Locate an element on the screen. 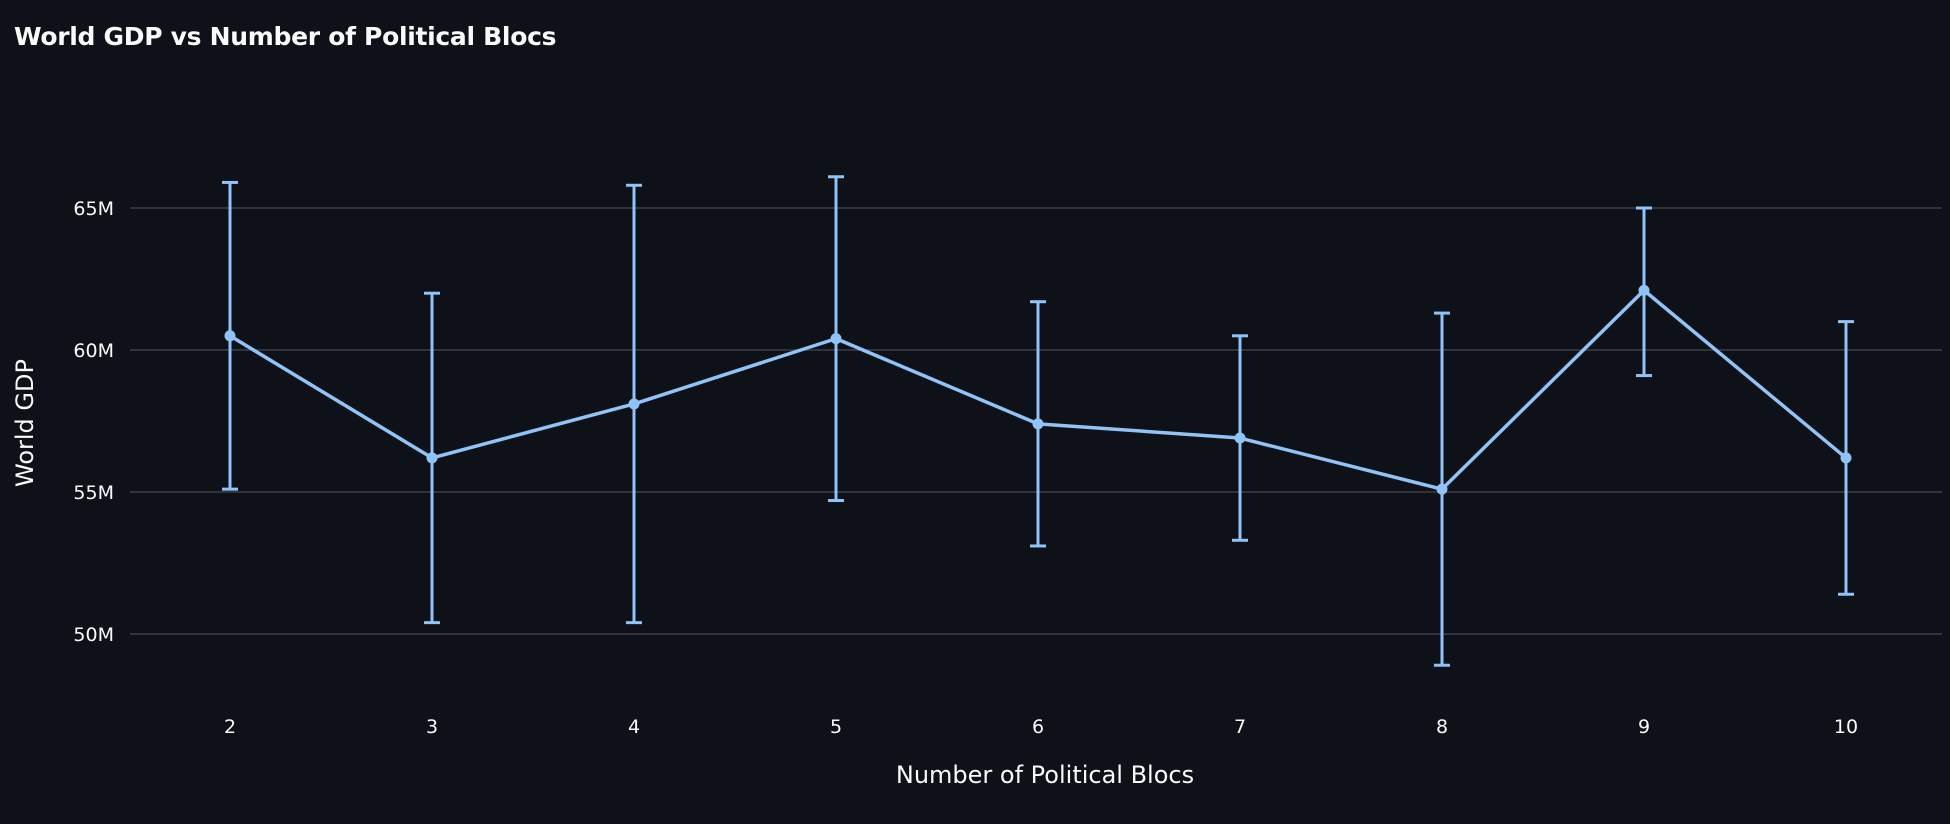 The height and width of the screenshot is (824, 1950). x-tick-label: 5 is located at coordinates (836, 727).